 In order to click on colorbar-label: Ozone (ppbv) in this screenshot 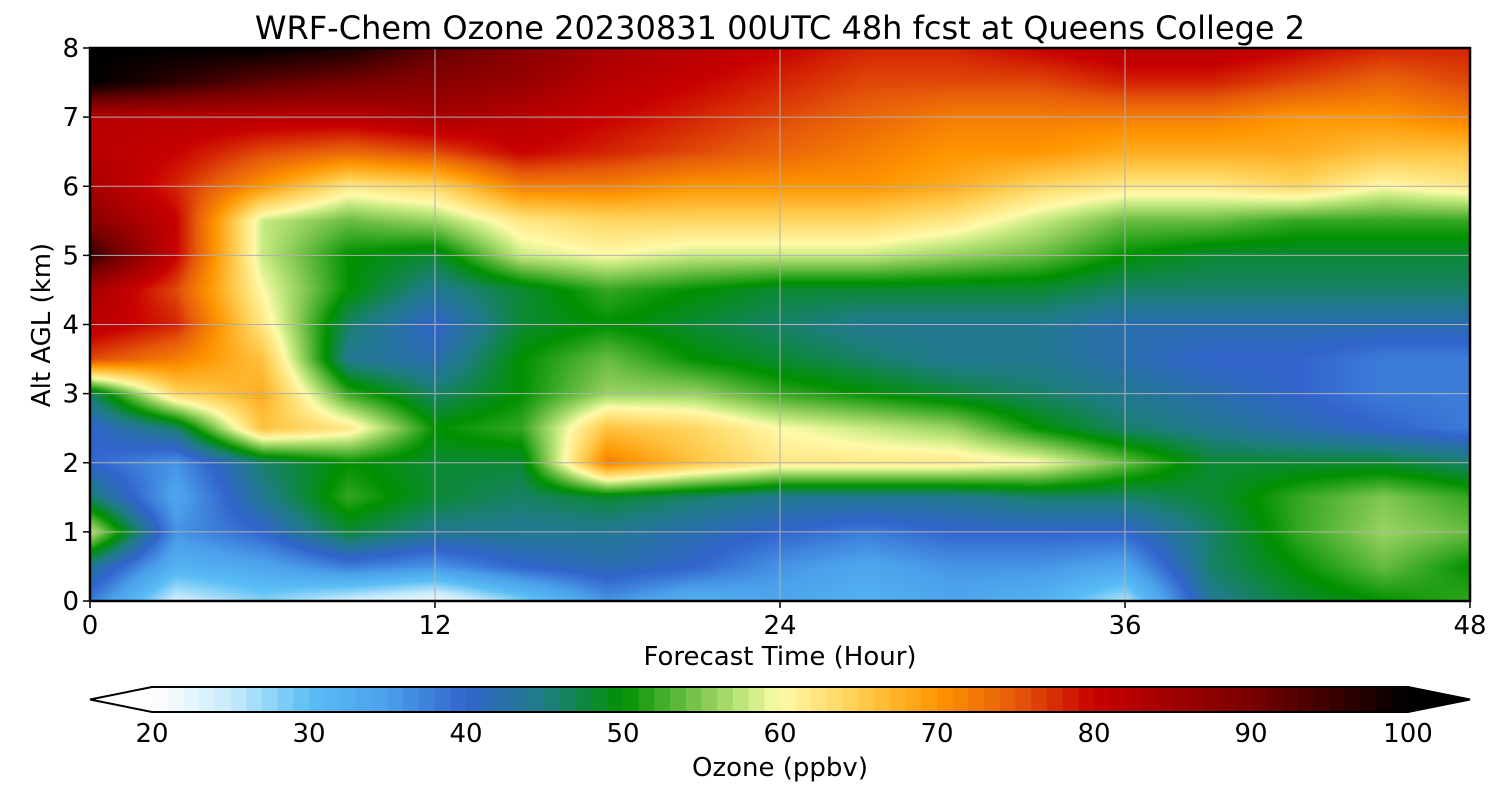, I will do `click(780, 768)`.